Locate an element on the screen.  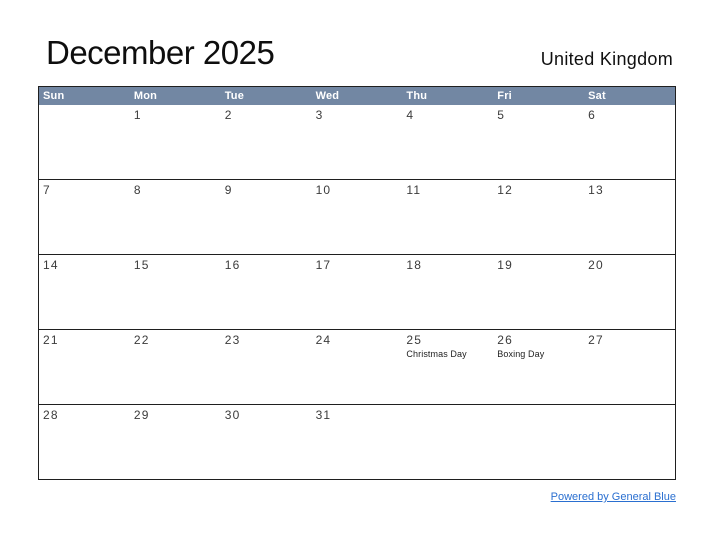
date-number: 23 is located at coordinates (232, 340).